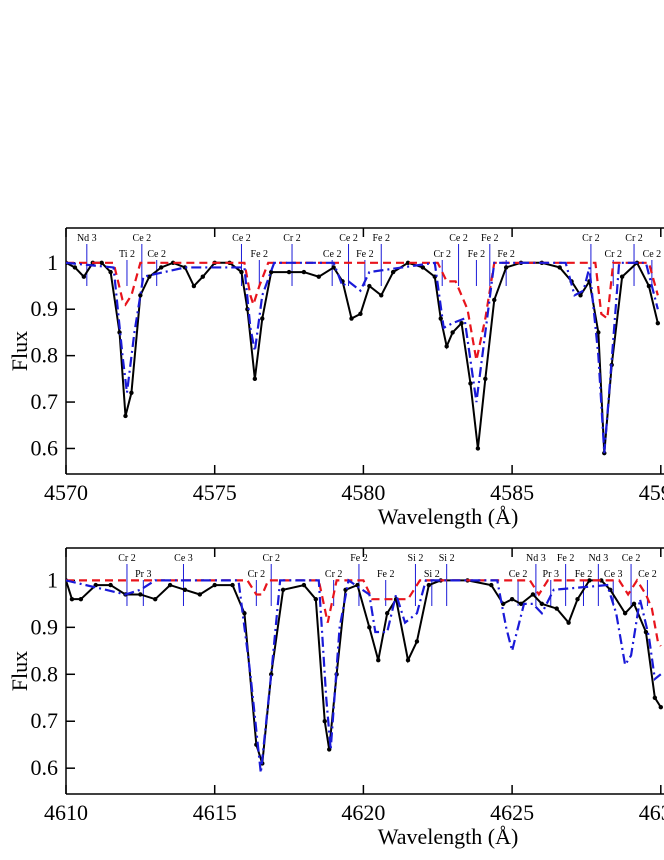  What do you see at coordinates (651, 492) in the screenshot?
I see `x-tick-label: 4590` at bounding box center [651, 492].